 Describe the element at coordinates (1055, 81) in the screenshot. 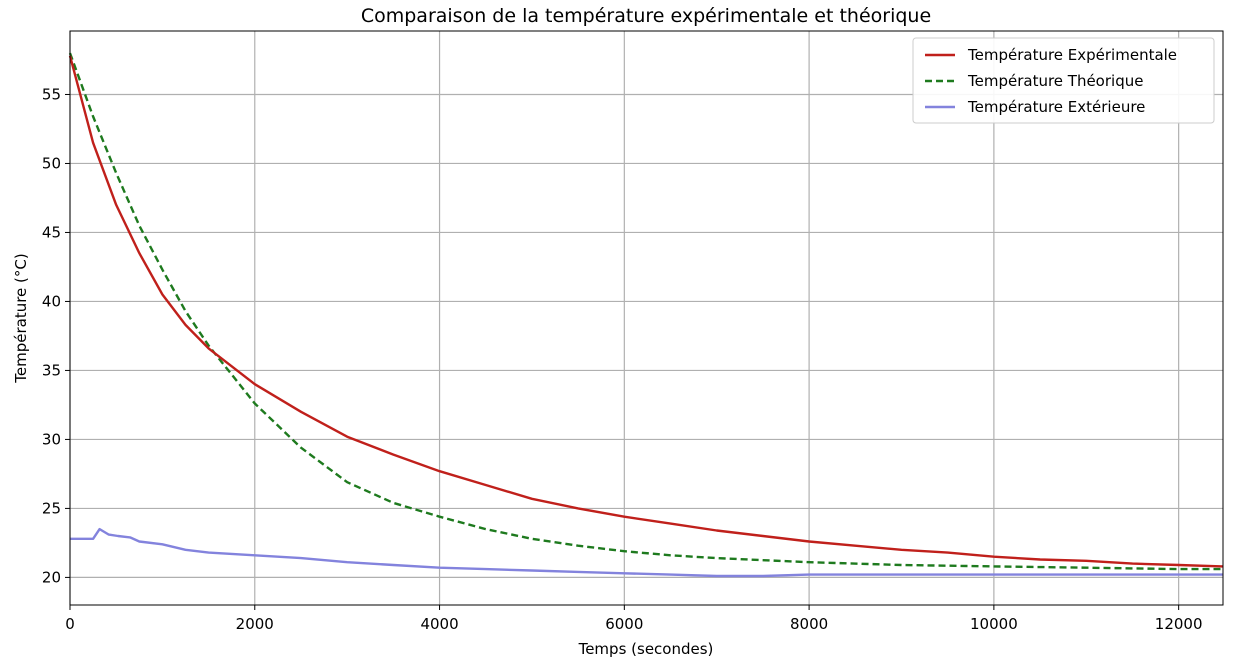

I see `legend-label-1: Température Théorique` at that location.